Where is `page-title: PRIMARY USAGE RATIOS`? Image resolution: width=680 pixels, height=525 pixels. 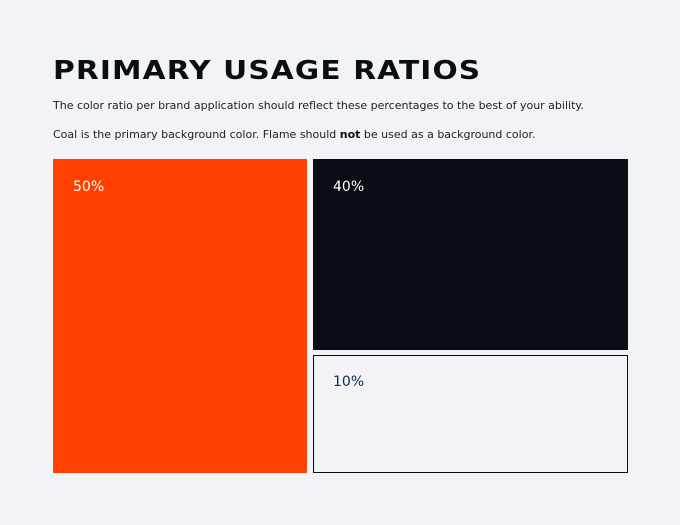
page-title: PRIMARY USAGE RATIOS is located at coordinates (267, 71).